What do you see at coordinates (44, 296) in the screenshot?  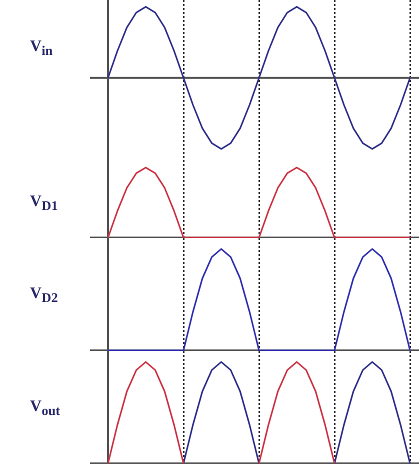 I see `y-axis-title: V$_{D2}$` at bounding box center [44, 296].